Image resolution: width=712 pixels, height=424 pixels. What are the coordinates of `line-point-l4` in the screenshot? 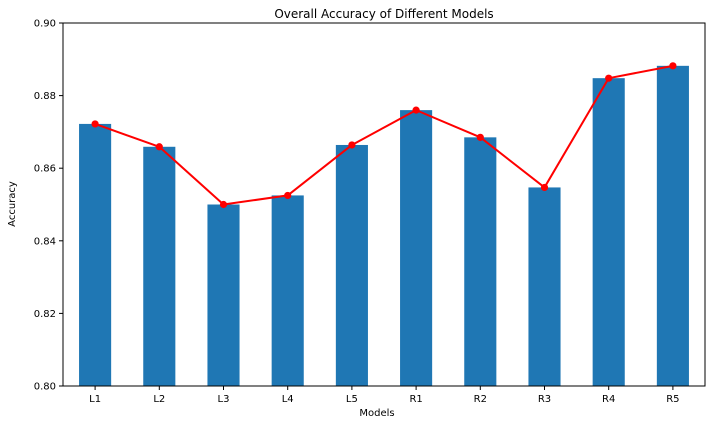 It's located at (288, 195).